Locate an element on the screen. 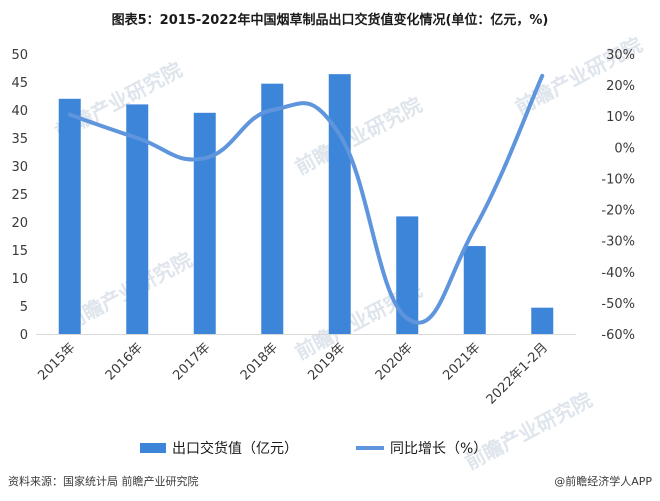  y-left-tick-label: 0 is located at coordinates (24, 335).